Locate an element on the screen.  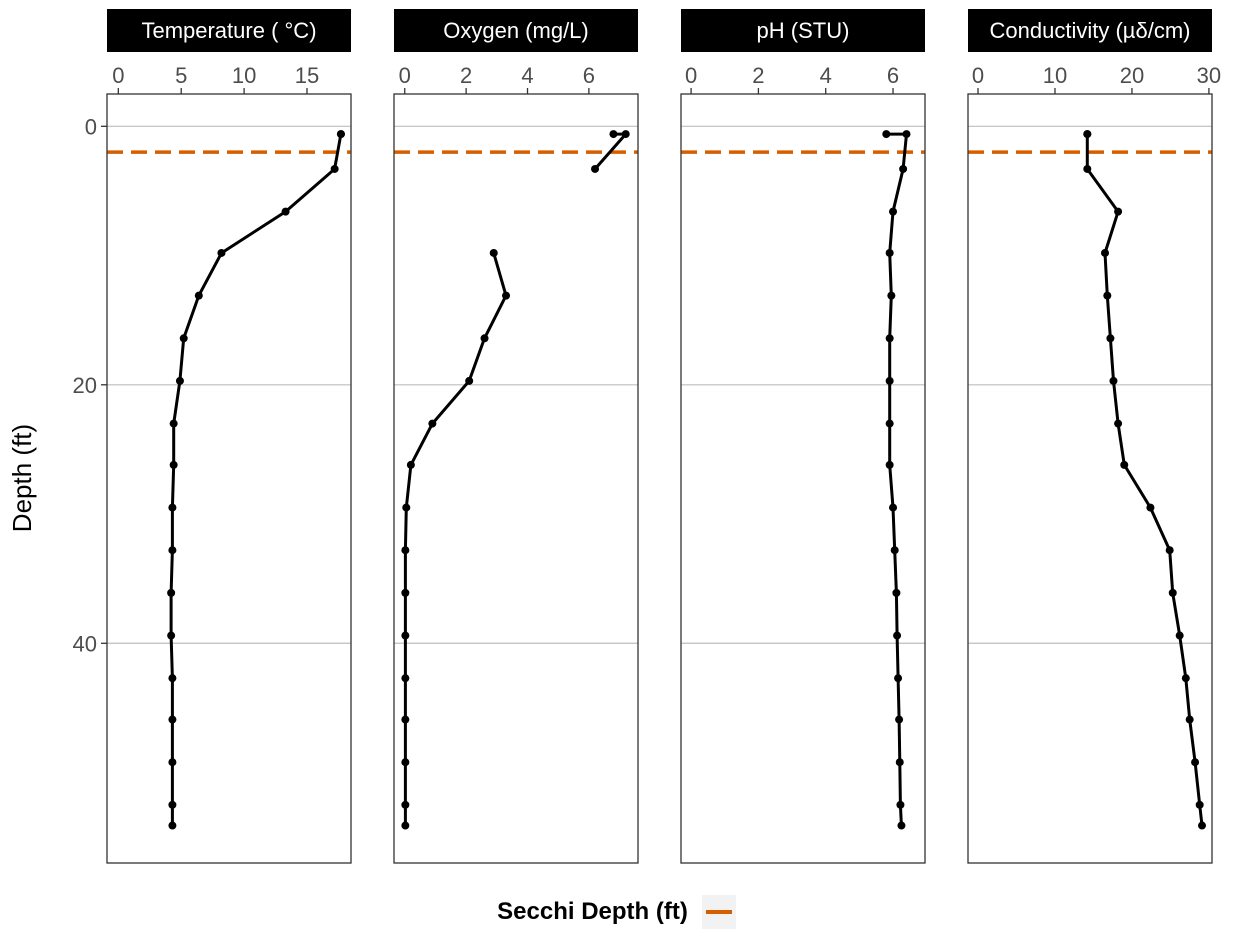
legend-title: Secchi Depth (ft) is located at coordinates (592, 911).